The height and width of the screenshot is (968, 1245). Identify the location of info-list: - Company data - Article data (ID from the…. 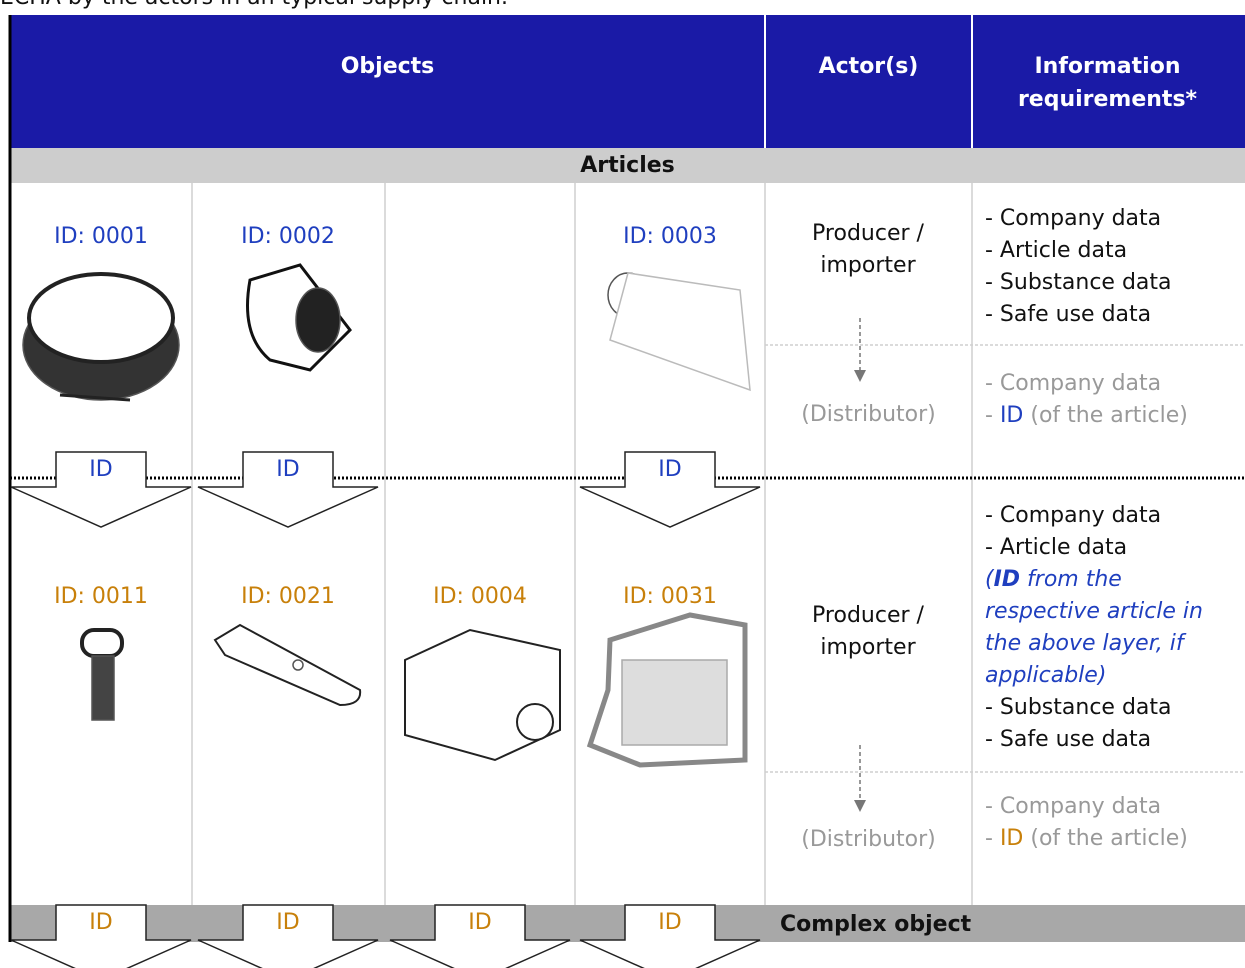
(1112, 628).